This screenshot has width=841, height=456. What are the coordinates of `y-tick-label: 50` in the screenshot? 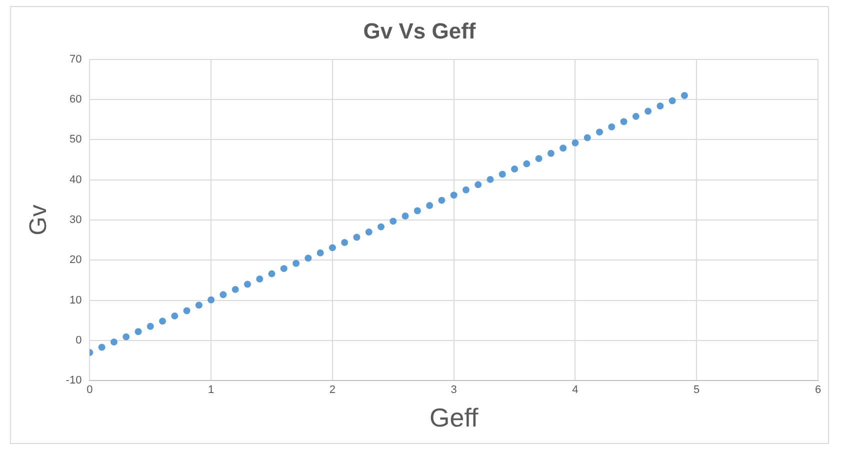 It's located at (75, 140).